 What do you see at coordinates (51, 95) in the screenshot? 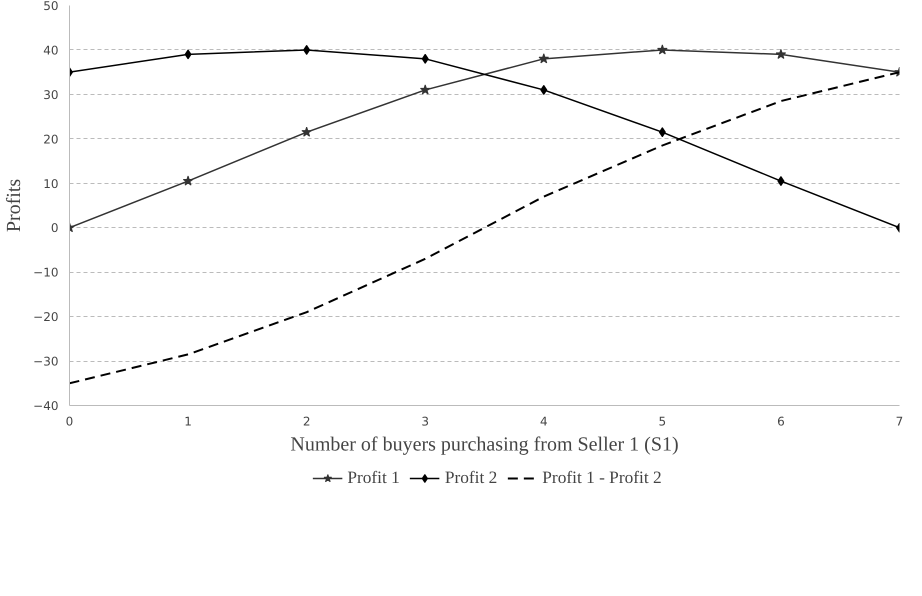
I see `y-tick-label: 30` at bounding box center [51, 95].